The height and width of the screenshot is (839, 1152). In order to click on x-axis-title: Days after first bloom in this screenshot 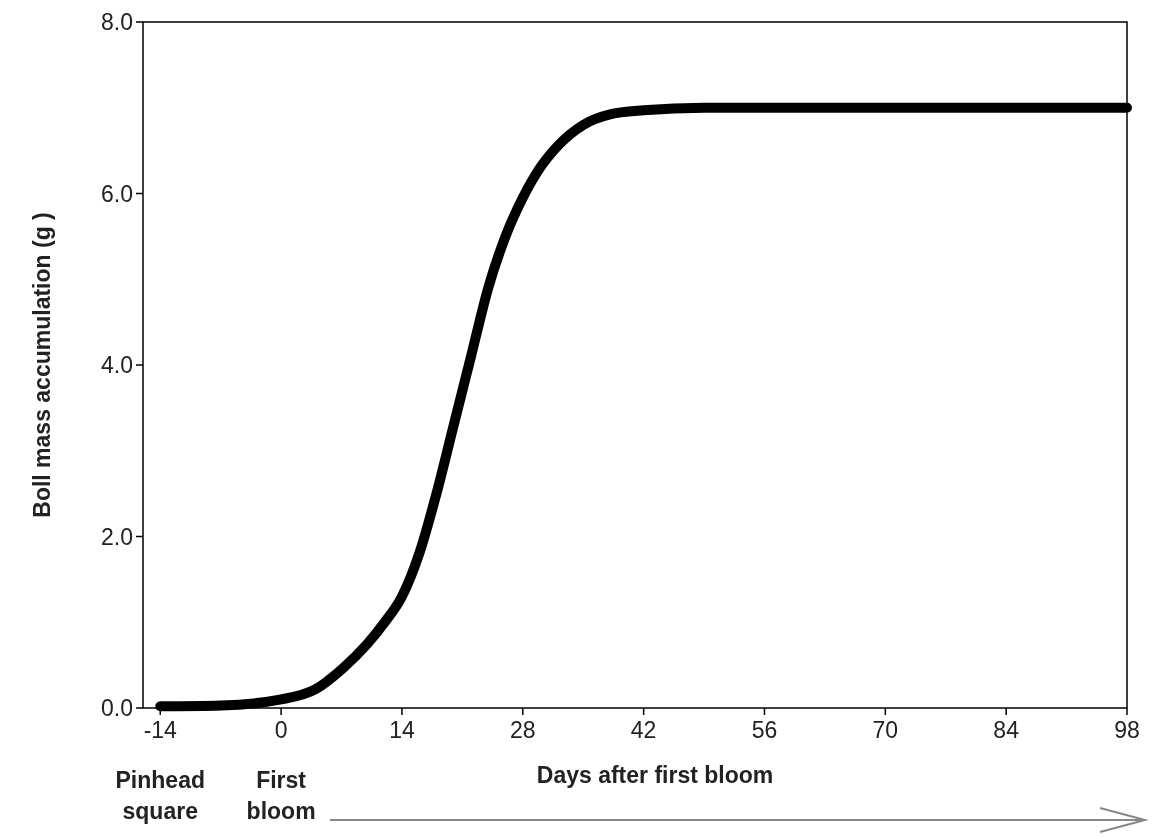, I will do `click(655, 775)`.